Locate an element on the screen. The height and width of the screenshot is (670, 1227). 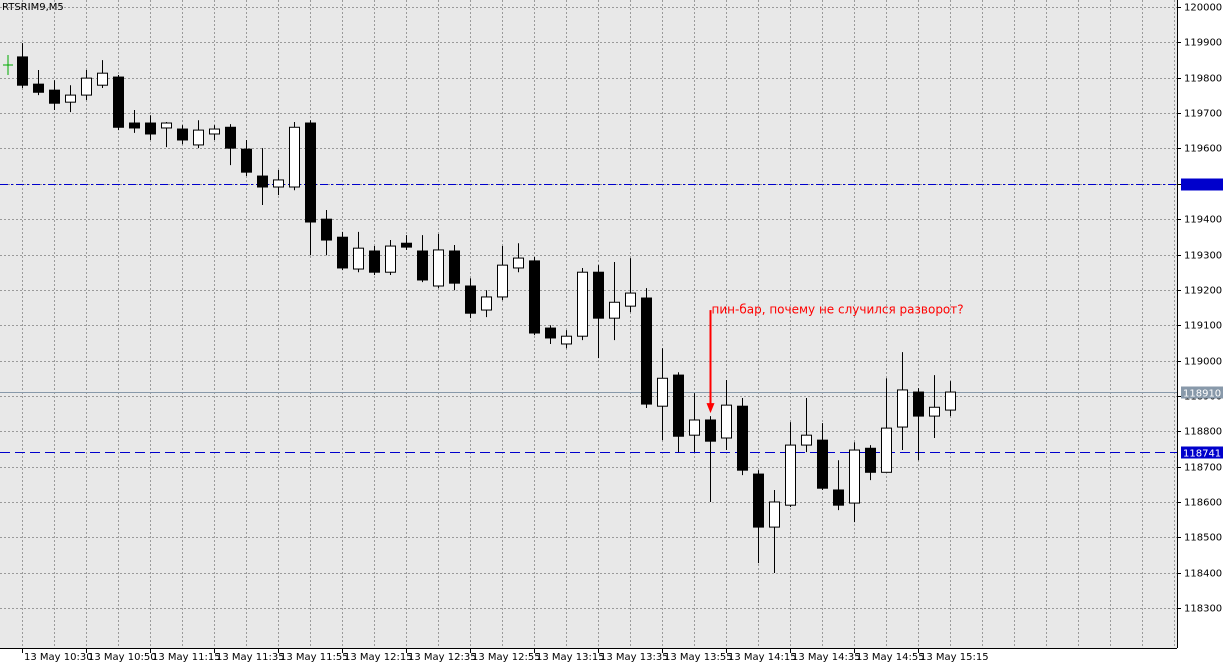
y-tick-label: 118600 is located at coordinates (1203, 503).